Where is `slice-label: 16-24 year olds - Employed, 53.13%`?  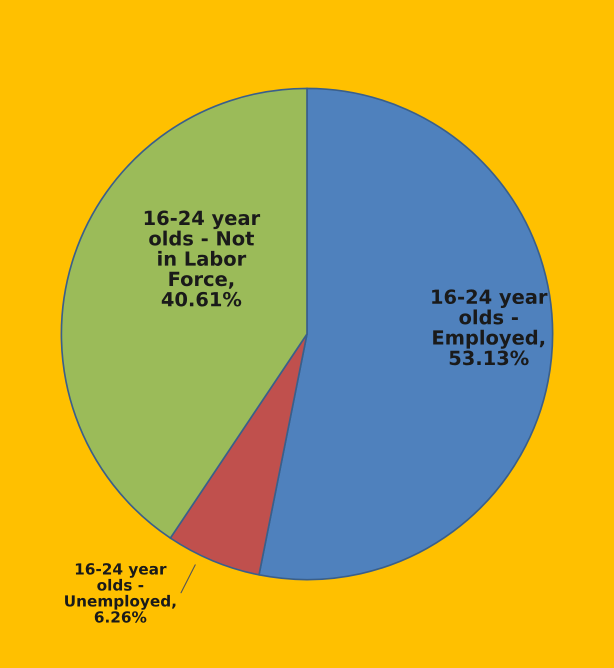
slice-label: 16-24 year olds - Employed, 53.13% is located at coordinates (490, 327).